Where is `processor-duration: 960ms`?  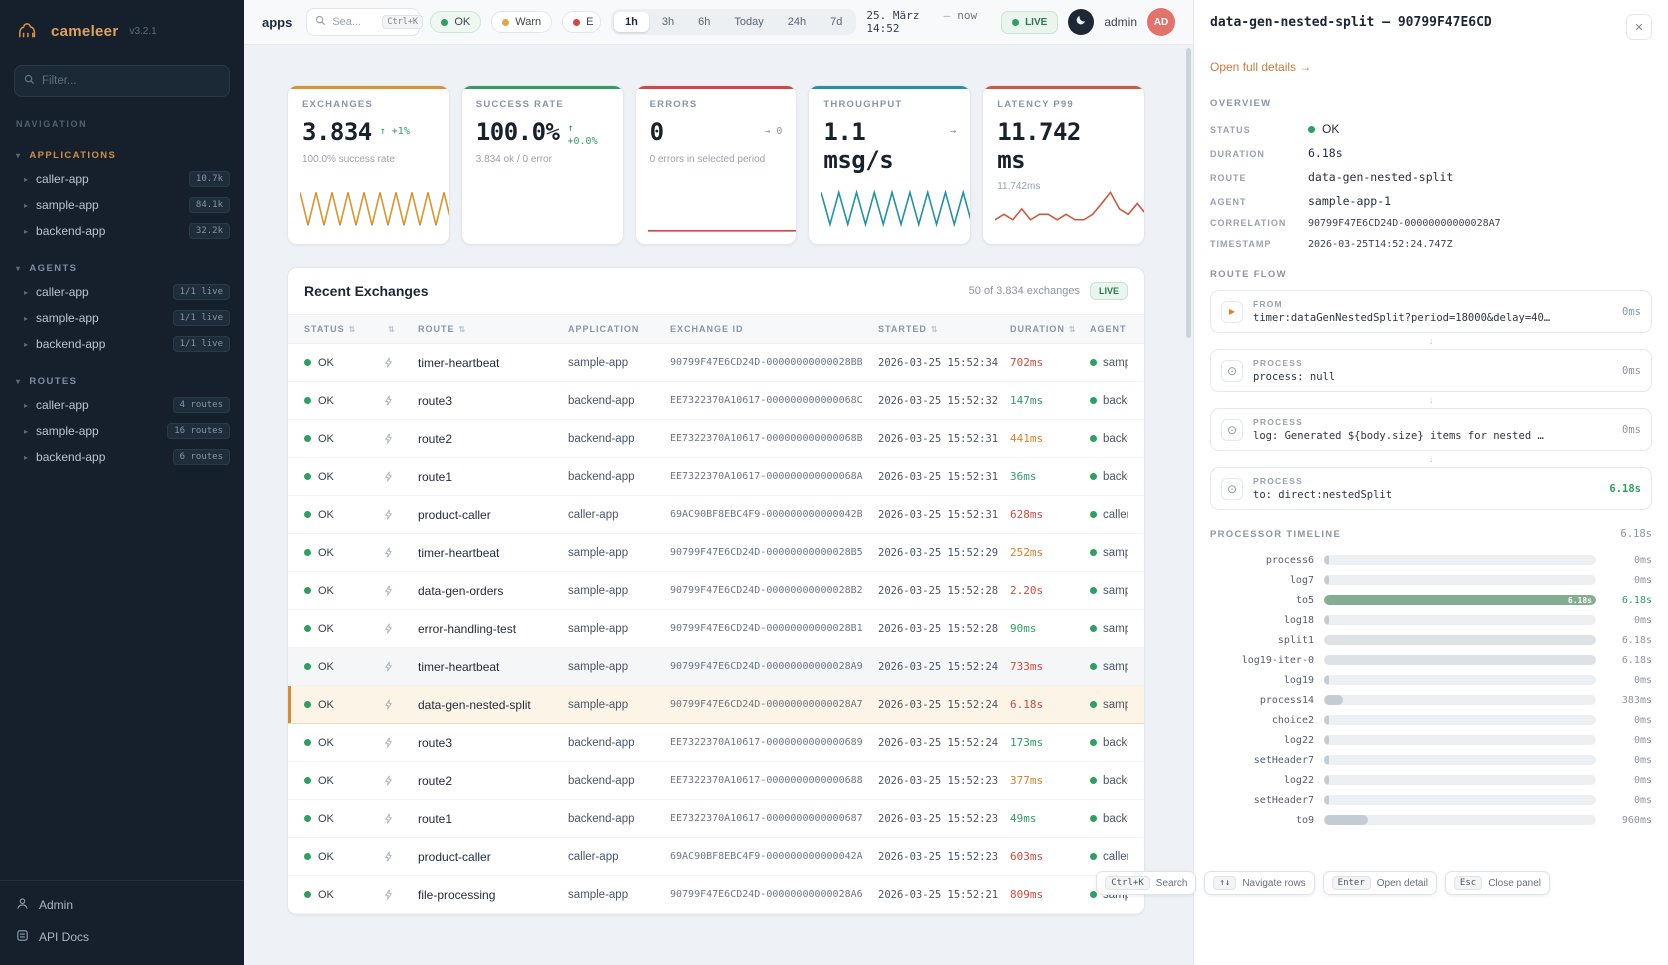
processor-duration: 960ms is located at coordinates (1636, 820).